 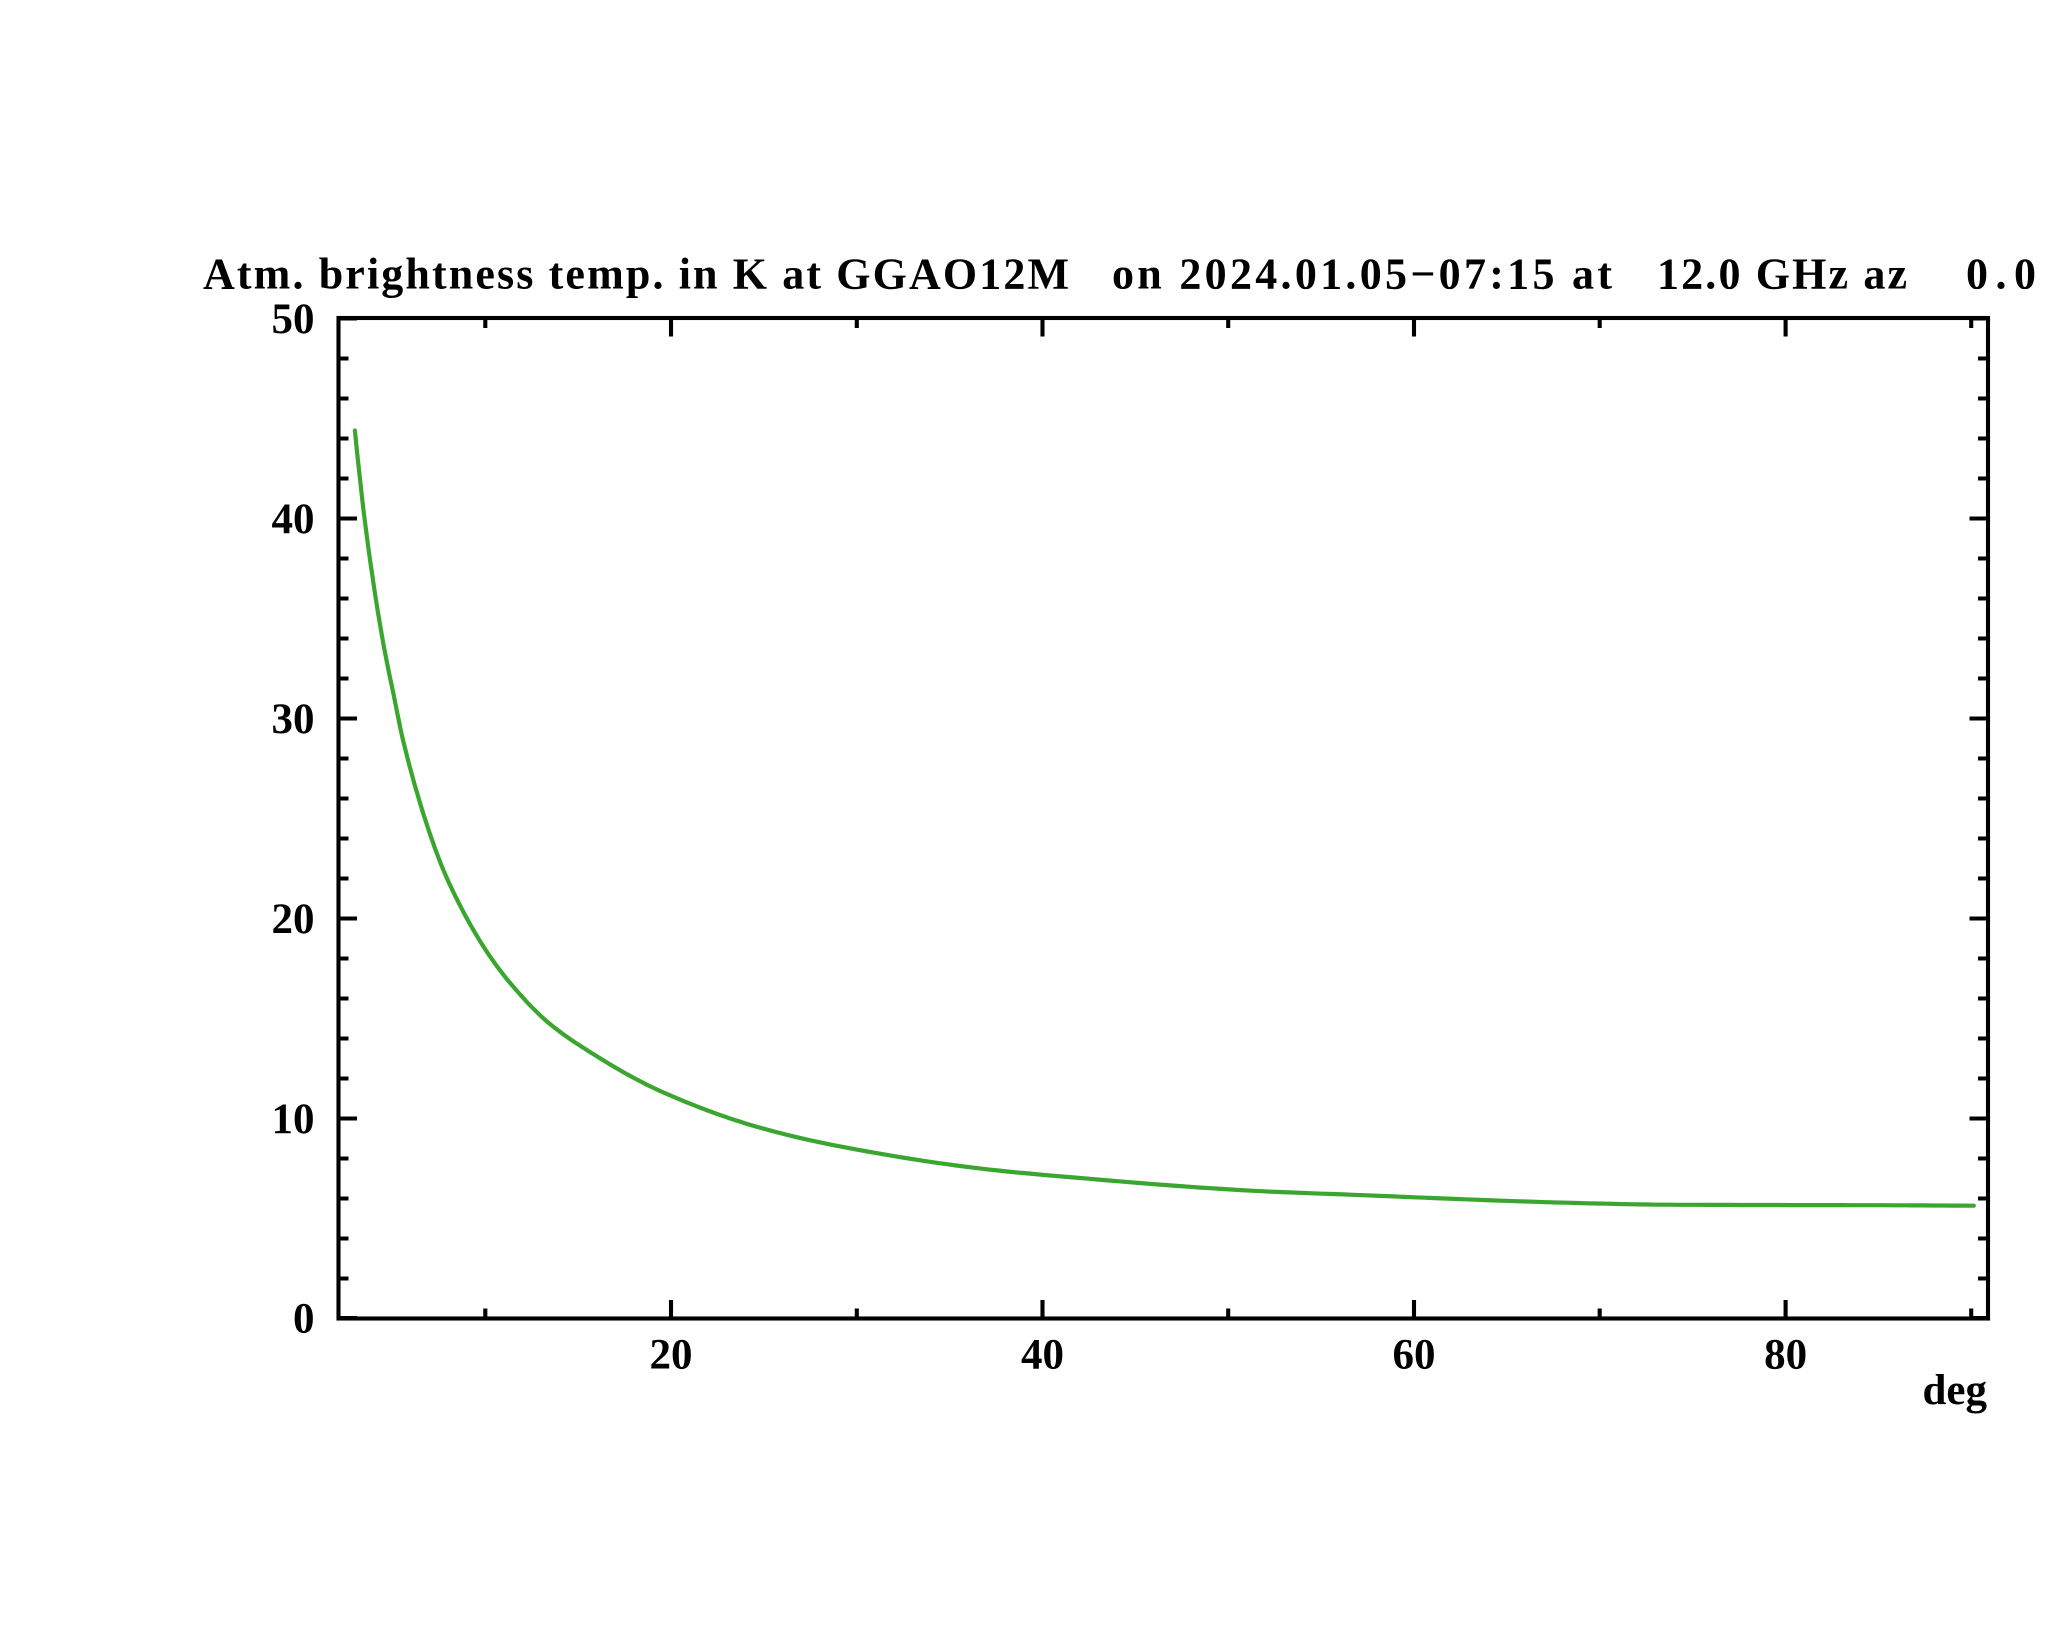 I want to click on svg-text: 12.0 GHz az, so click(x=1782, y=274).